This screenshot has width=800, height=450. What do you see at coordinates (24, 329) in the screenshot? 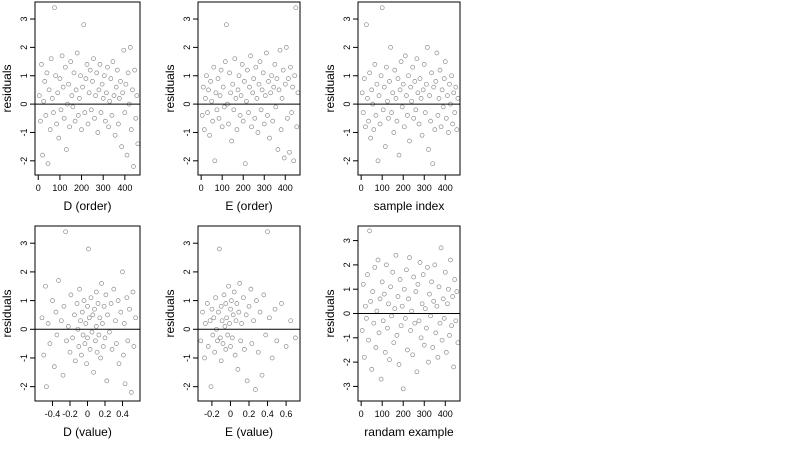
I see `y-tick-label: 0` at bounding box center [24, 329].